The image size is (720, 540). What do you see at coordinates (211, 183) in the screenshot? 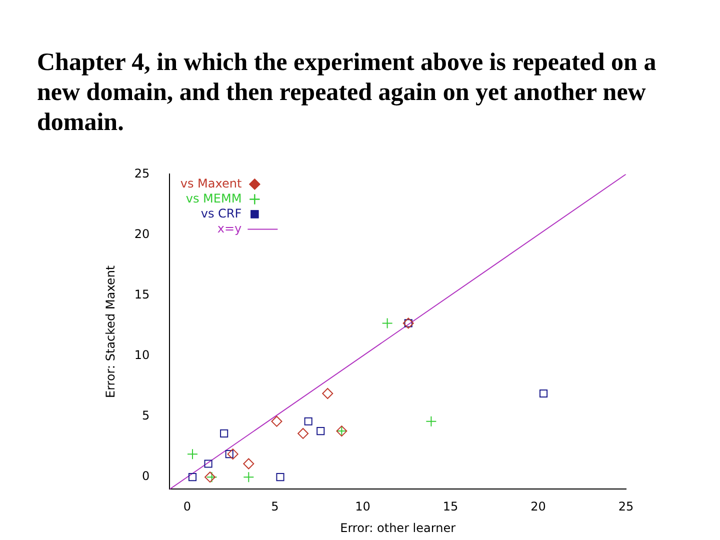
I see `legend-label: vs Maxent` at bounding box center [211, 183].